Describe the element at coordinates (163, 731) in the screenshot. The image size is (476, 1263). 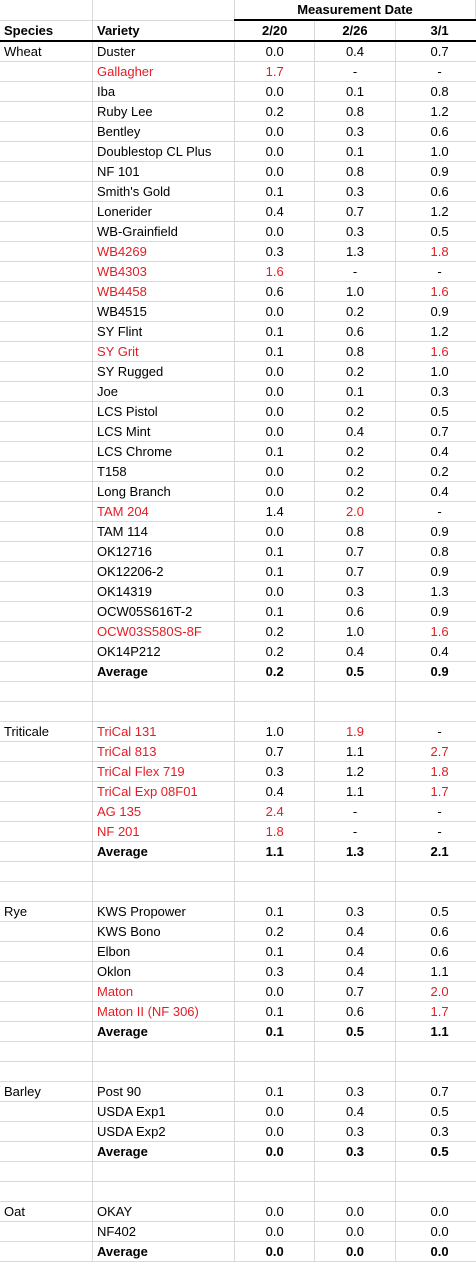
I see `variety-cell: TriCal 131` at that location.